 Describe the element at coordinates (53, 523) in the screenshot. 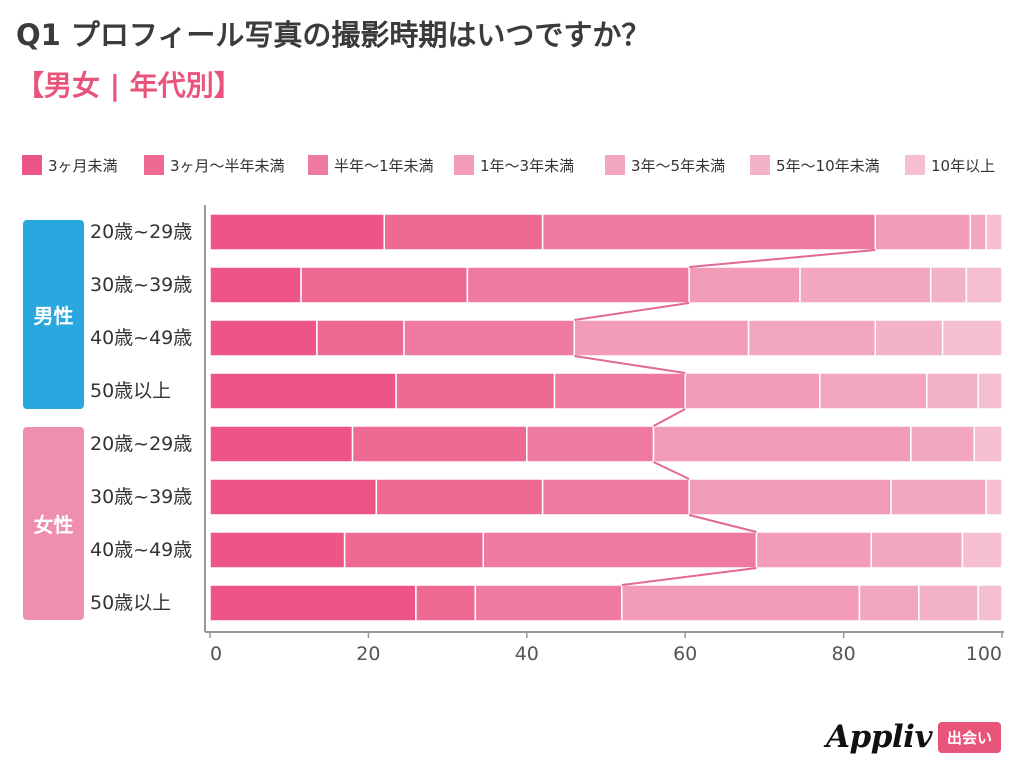

I see `group-label: 女性` at that location.